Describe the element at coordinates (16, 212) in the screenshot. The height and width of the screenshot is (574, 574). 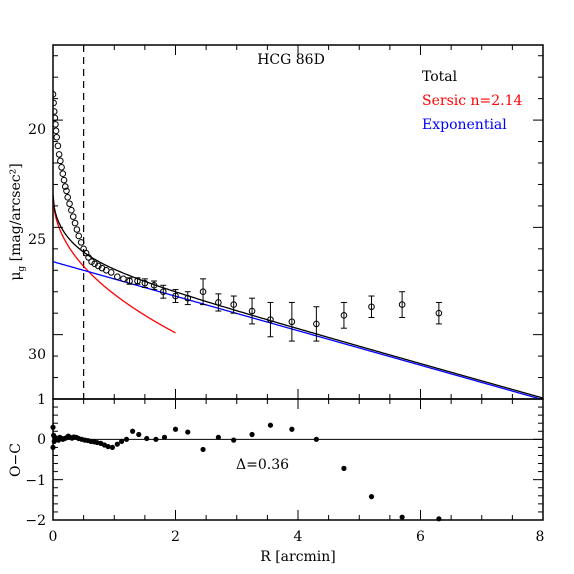
I see `y-axis-label-unit: [mag/arcsec²]` at that location.